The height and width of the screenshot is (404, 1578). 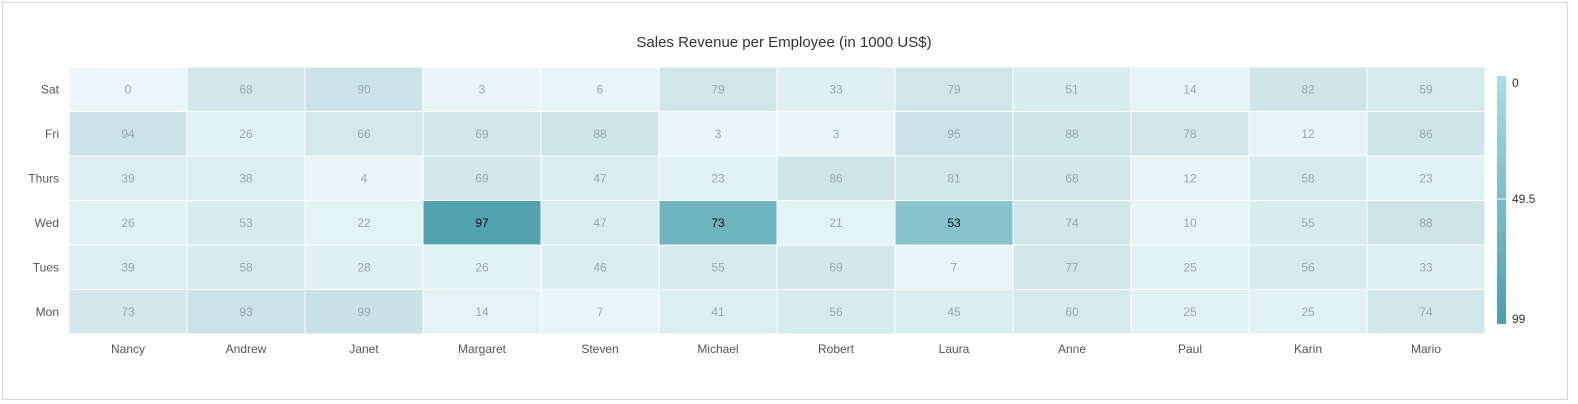 I want to click on cell-value-label: 41, so click(x=718, y=312).